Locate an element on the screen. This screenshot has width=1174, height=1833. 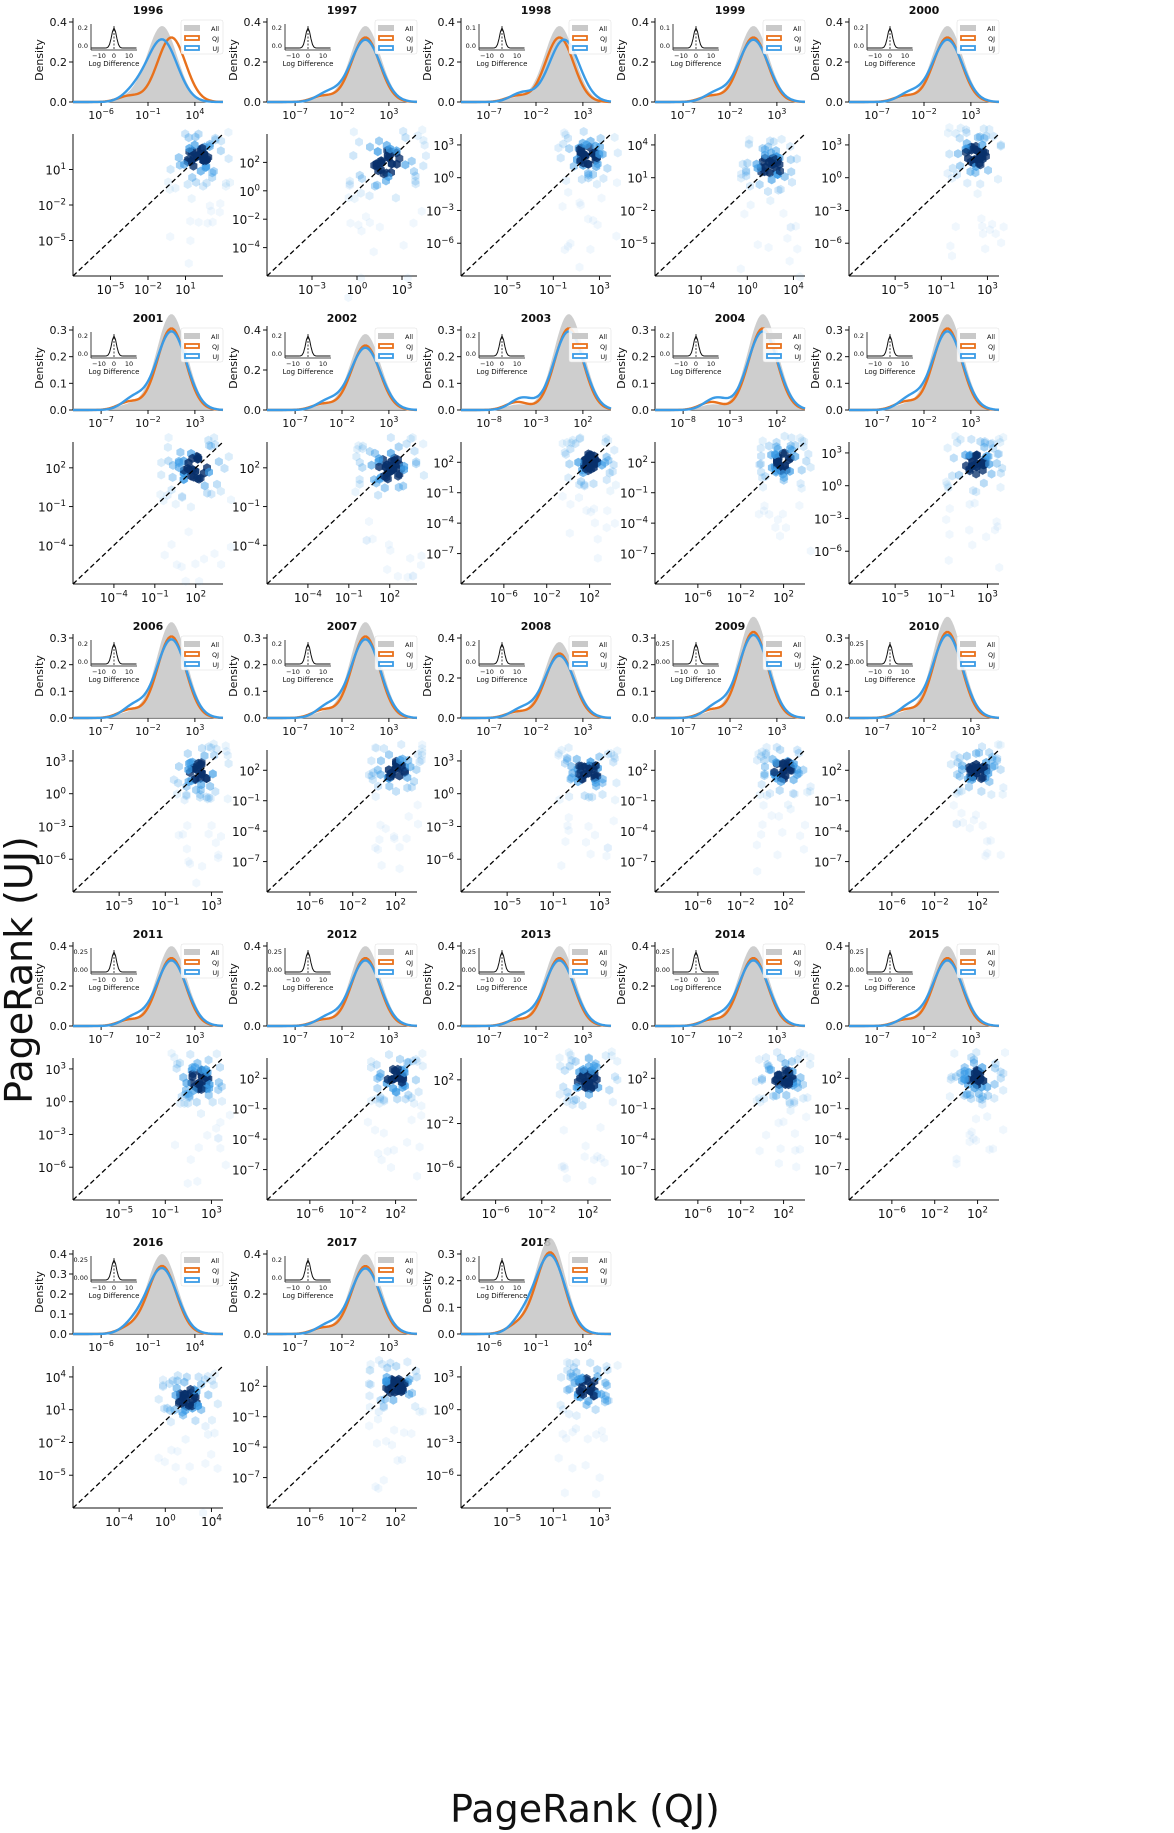
hexbin-xtick-label: 10⁻⁴ is located at coordinates (701, 289).